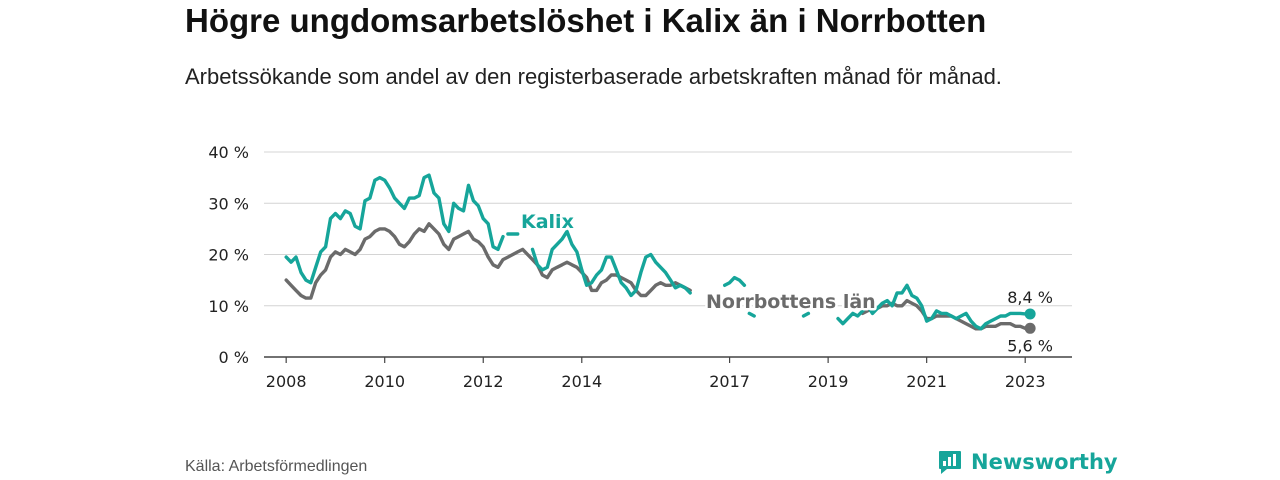 The height and width of the screenshot is (480, 1280). Describe the element at coordinates (1044, 462) in the screenshot. I see `brand-name: Newsworthy` at that location.